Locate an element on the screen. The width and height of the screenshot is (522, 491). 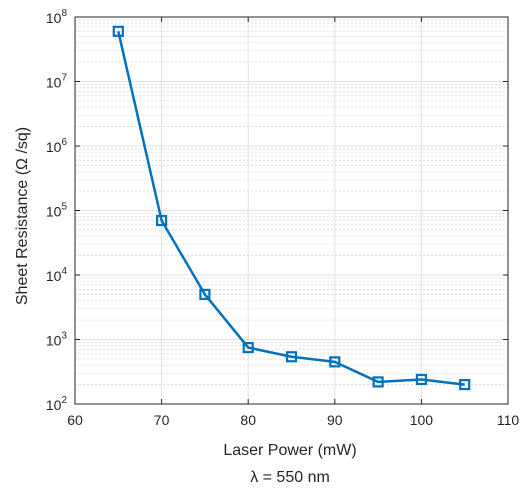
x-tick-label: 60 is located at coordinates (75, 420).